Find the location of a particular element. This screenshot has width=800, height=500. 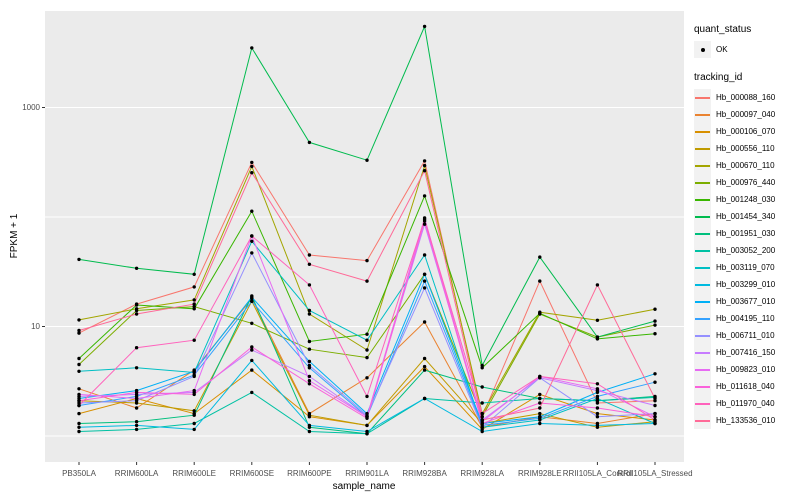

x-tick-label: RRIM928BA is located at coordinates (424, 473).